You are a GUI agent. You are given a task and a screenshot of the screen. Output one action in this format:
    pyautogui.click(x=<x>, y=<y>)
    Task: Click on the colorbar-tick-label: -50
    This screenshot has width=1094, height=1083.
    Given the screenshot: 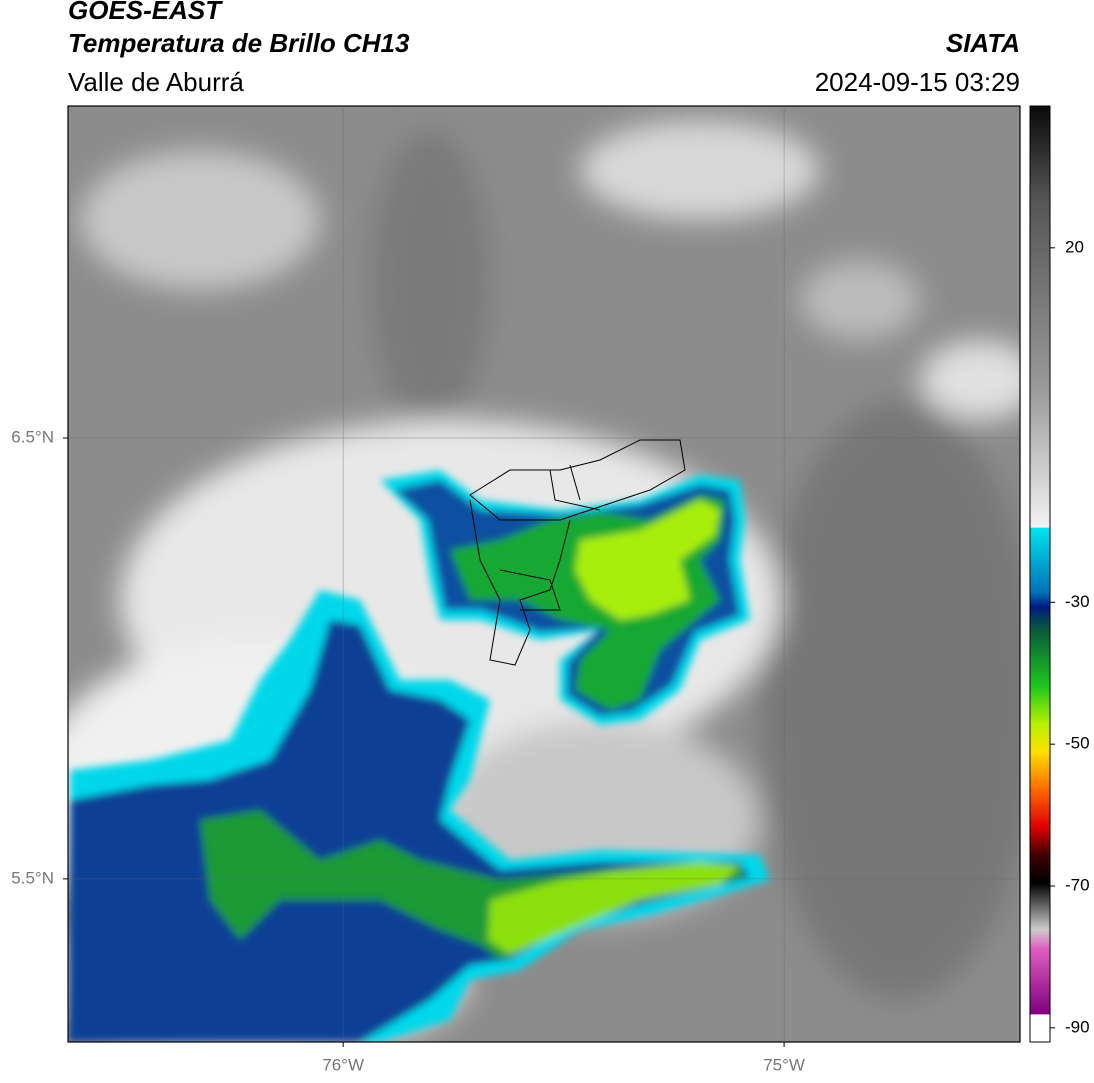 What is the action you would take?
    pyautogui.click(x=1077, y=743)
    